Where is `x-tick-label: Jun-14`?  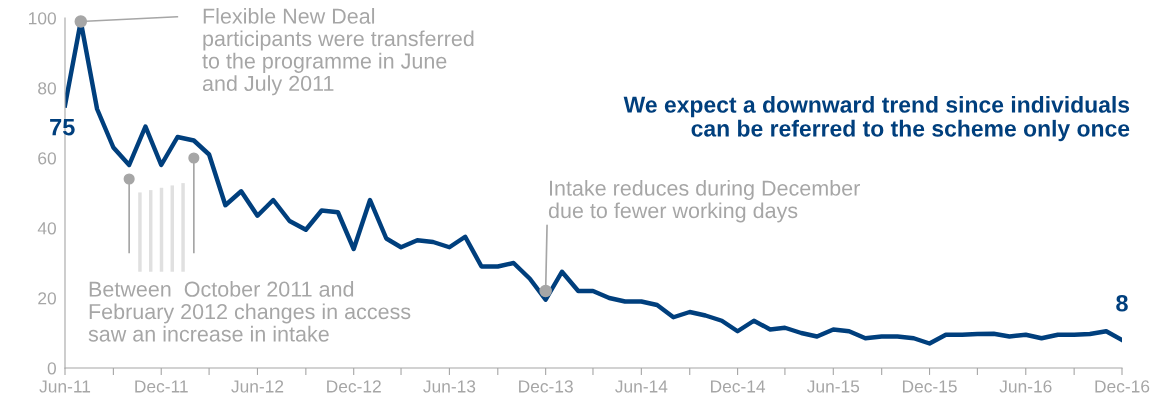 x-tick-label: Jun-14 is located at coordinates (641, 386).